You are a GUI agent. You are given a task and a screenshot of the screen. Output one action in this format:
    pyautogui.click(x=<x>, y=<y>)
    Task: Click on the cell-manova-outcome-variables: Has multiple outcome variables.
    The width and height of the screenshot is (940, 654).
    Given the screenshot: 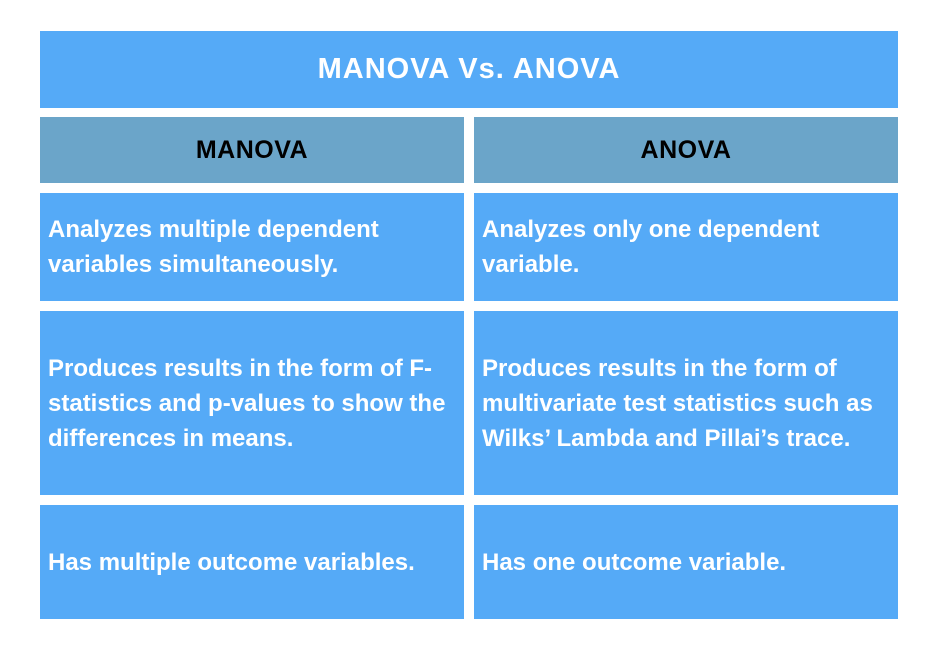 What is the action you would take?
    pyautogui.click(x=252, y=562)
    